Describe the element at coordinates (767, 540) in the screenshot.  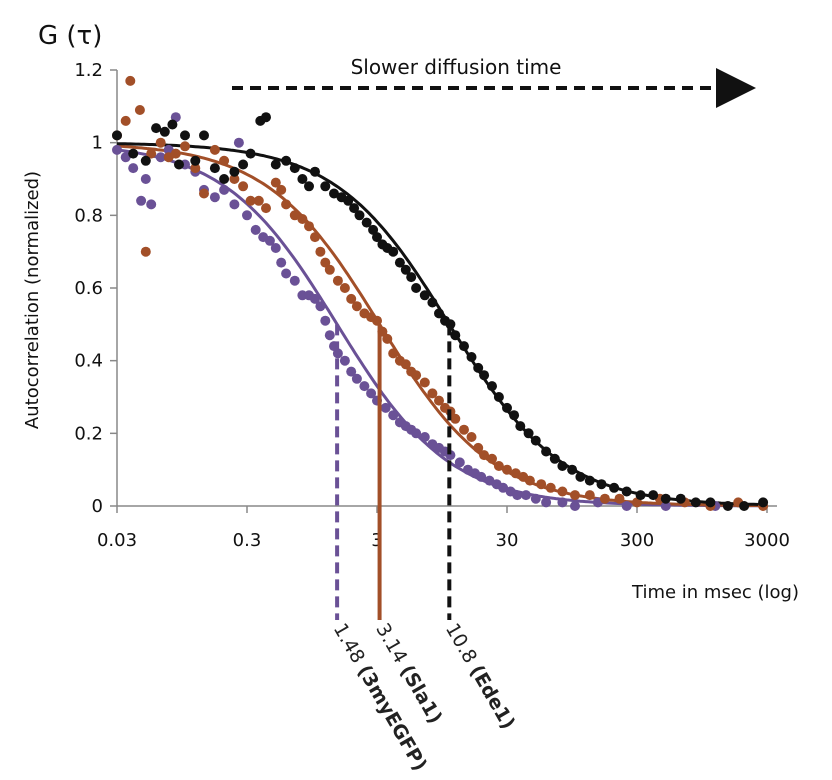
I see `x-tick-label: 3000` at that location.